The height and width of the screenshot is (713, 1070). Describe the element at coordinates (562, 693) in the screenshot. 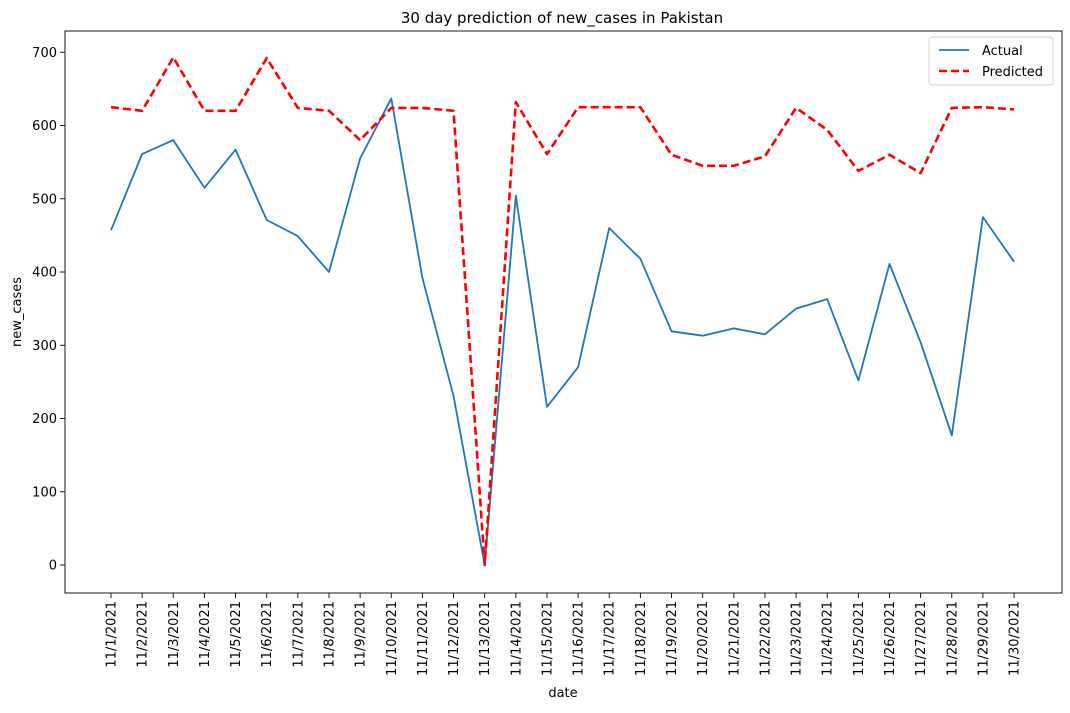

I see `x-axis-label: date` at that location.